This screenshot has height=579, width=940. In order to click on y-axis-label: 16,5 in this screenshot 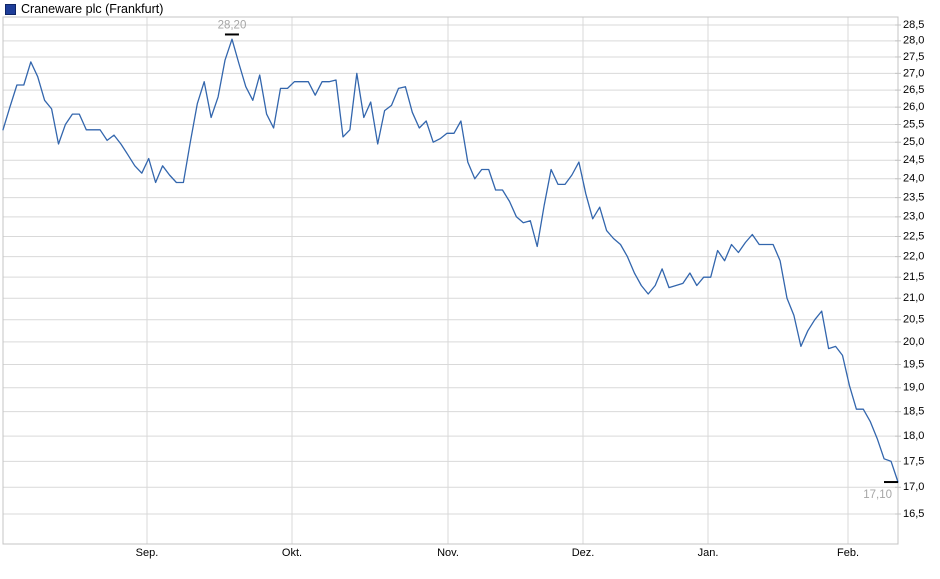, I will do `click(913, 514)`.